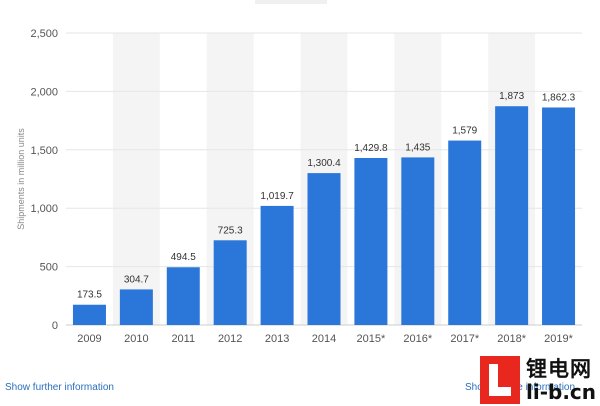 This screenshot has height=406, width=600. What do you see at coordinates (89, 295) in the screenshot?
I see `data-label: 173.5` at bounding box center [89, 295].